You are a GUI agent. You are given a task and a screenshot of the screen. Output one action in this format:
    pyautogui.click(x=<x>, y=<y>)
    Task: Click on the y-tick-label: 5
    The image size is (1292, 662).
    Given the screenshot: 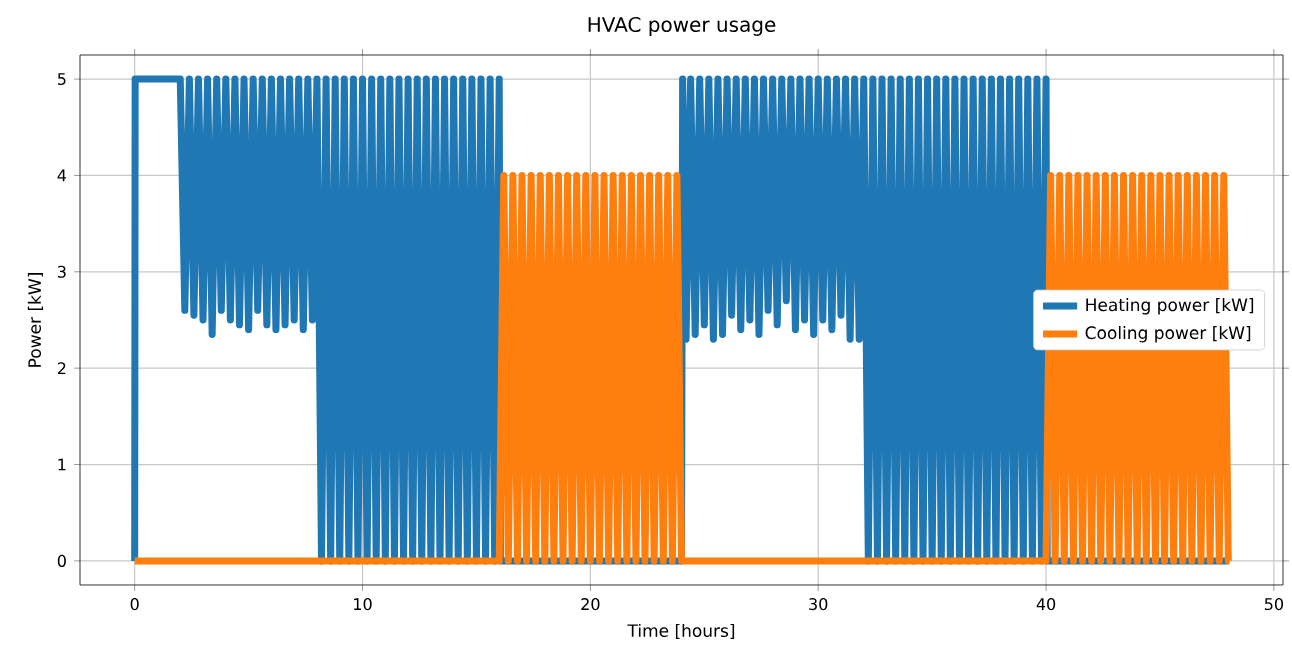 What is the action you would take?
    pyautogui.click(x=61, y=79)
    